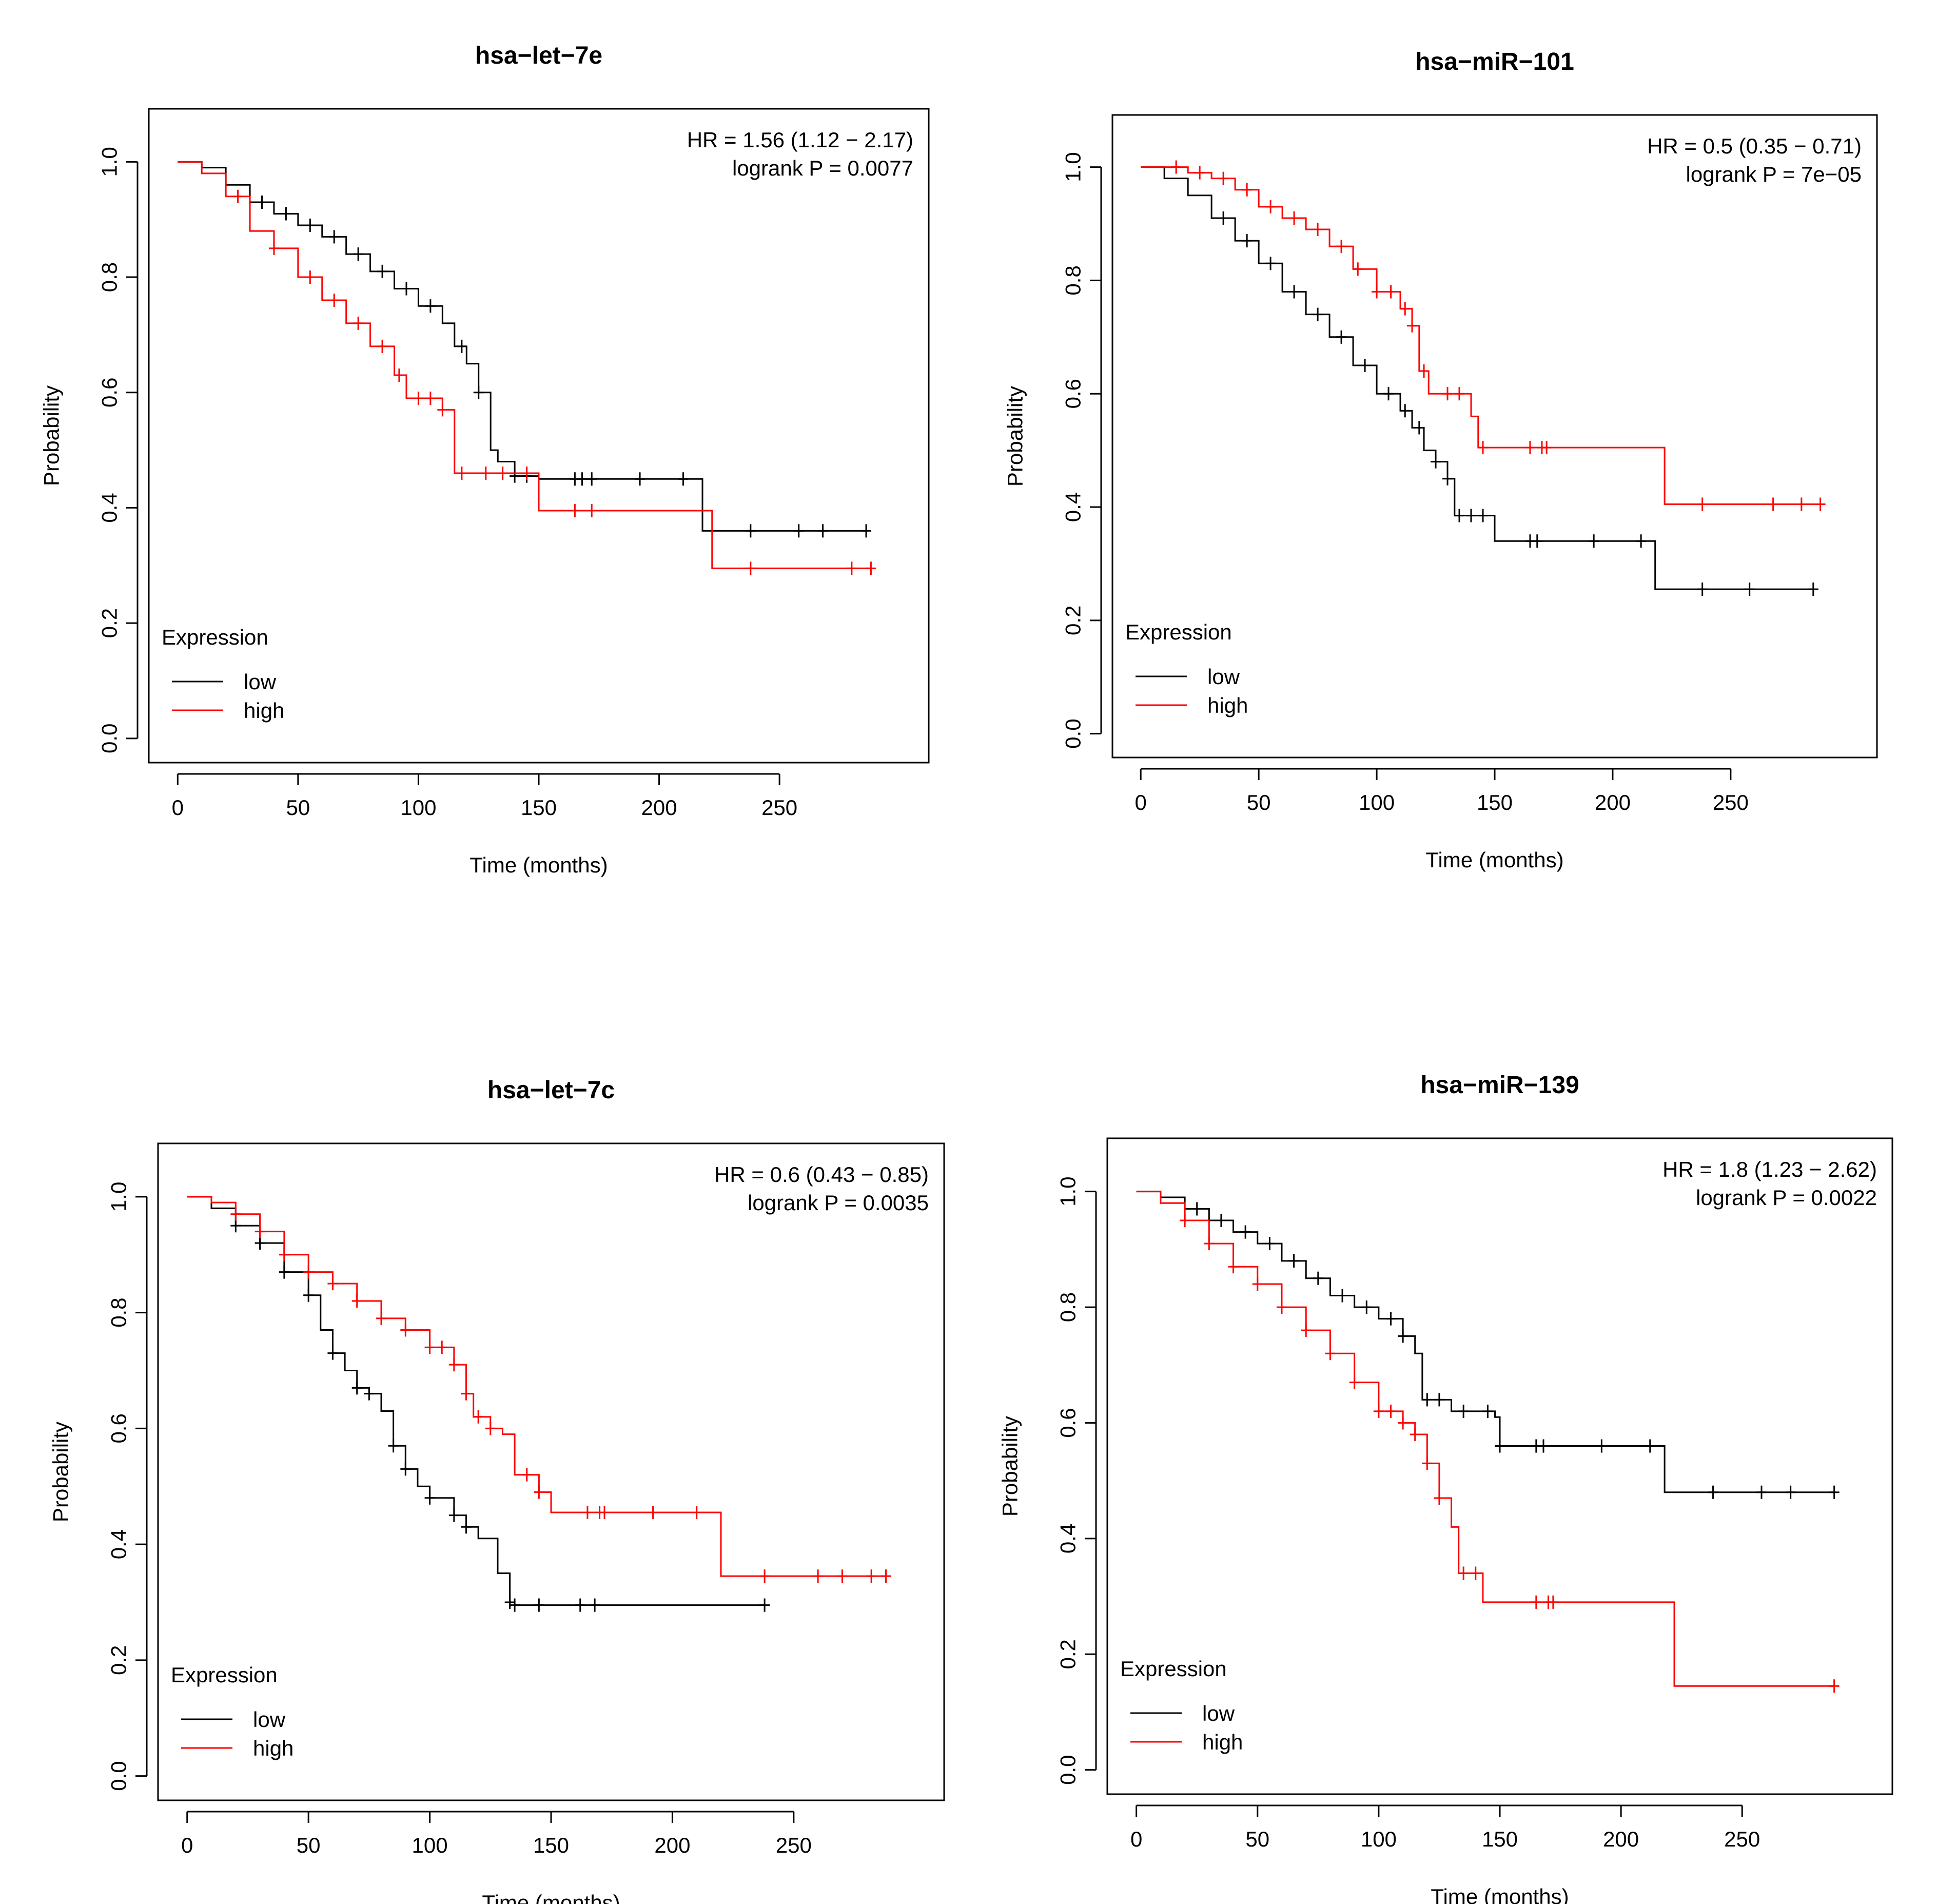 The height and width of the screenshot is (1904, 1937). What do you see at coordinates (1500, 1085) in the screenshot?
I see `chart-title: hsa−miR−139` at bounding box center [1500, 1085].